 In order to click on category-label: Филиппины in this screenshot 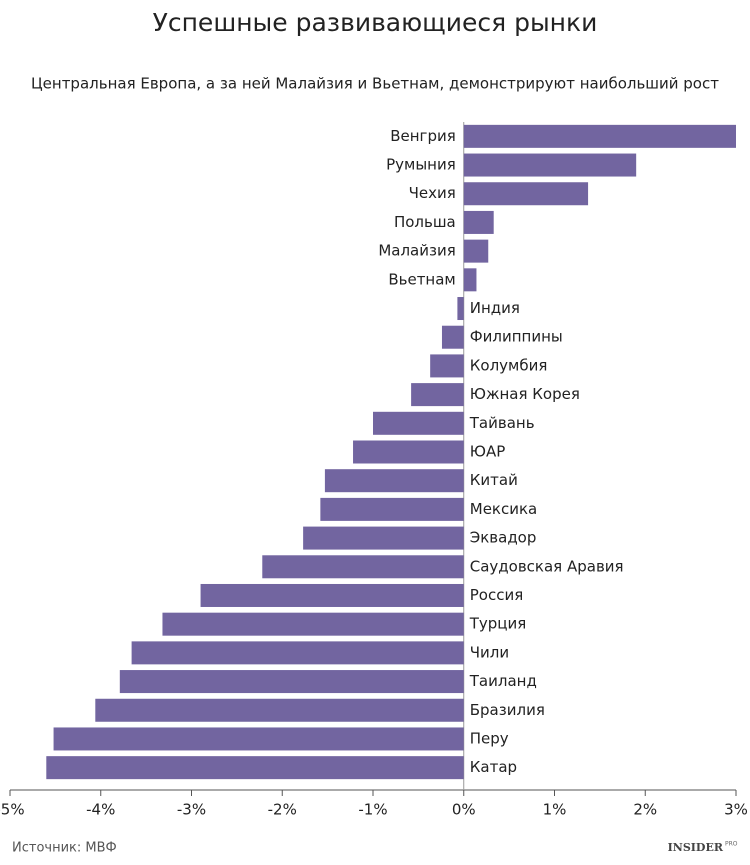, I will do `click(516, 337)`.